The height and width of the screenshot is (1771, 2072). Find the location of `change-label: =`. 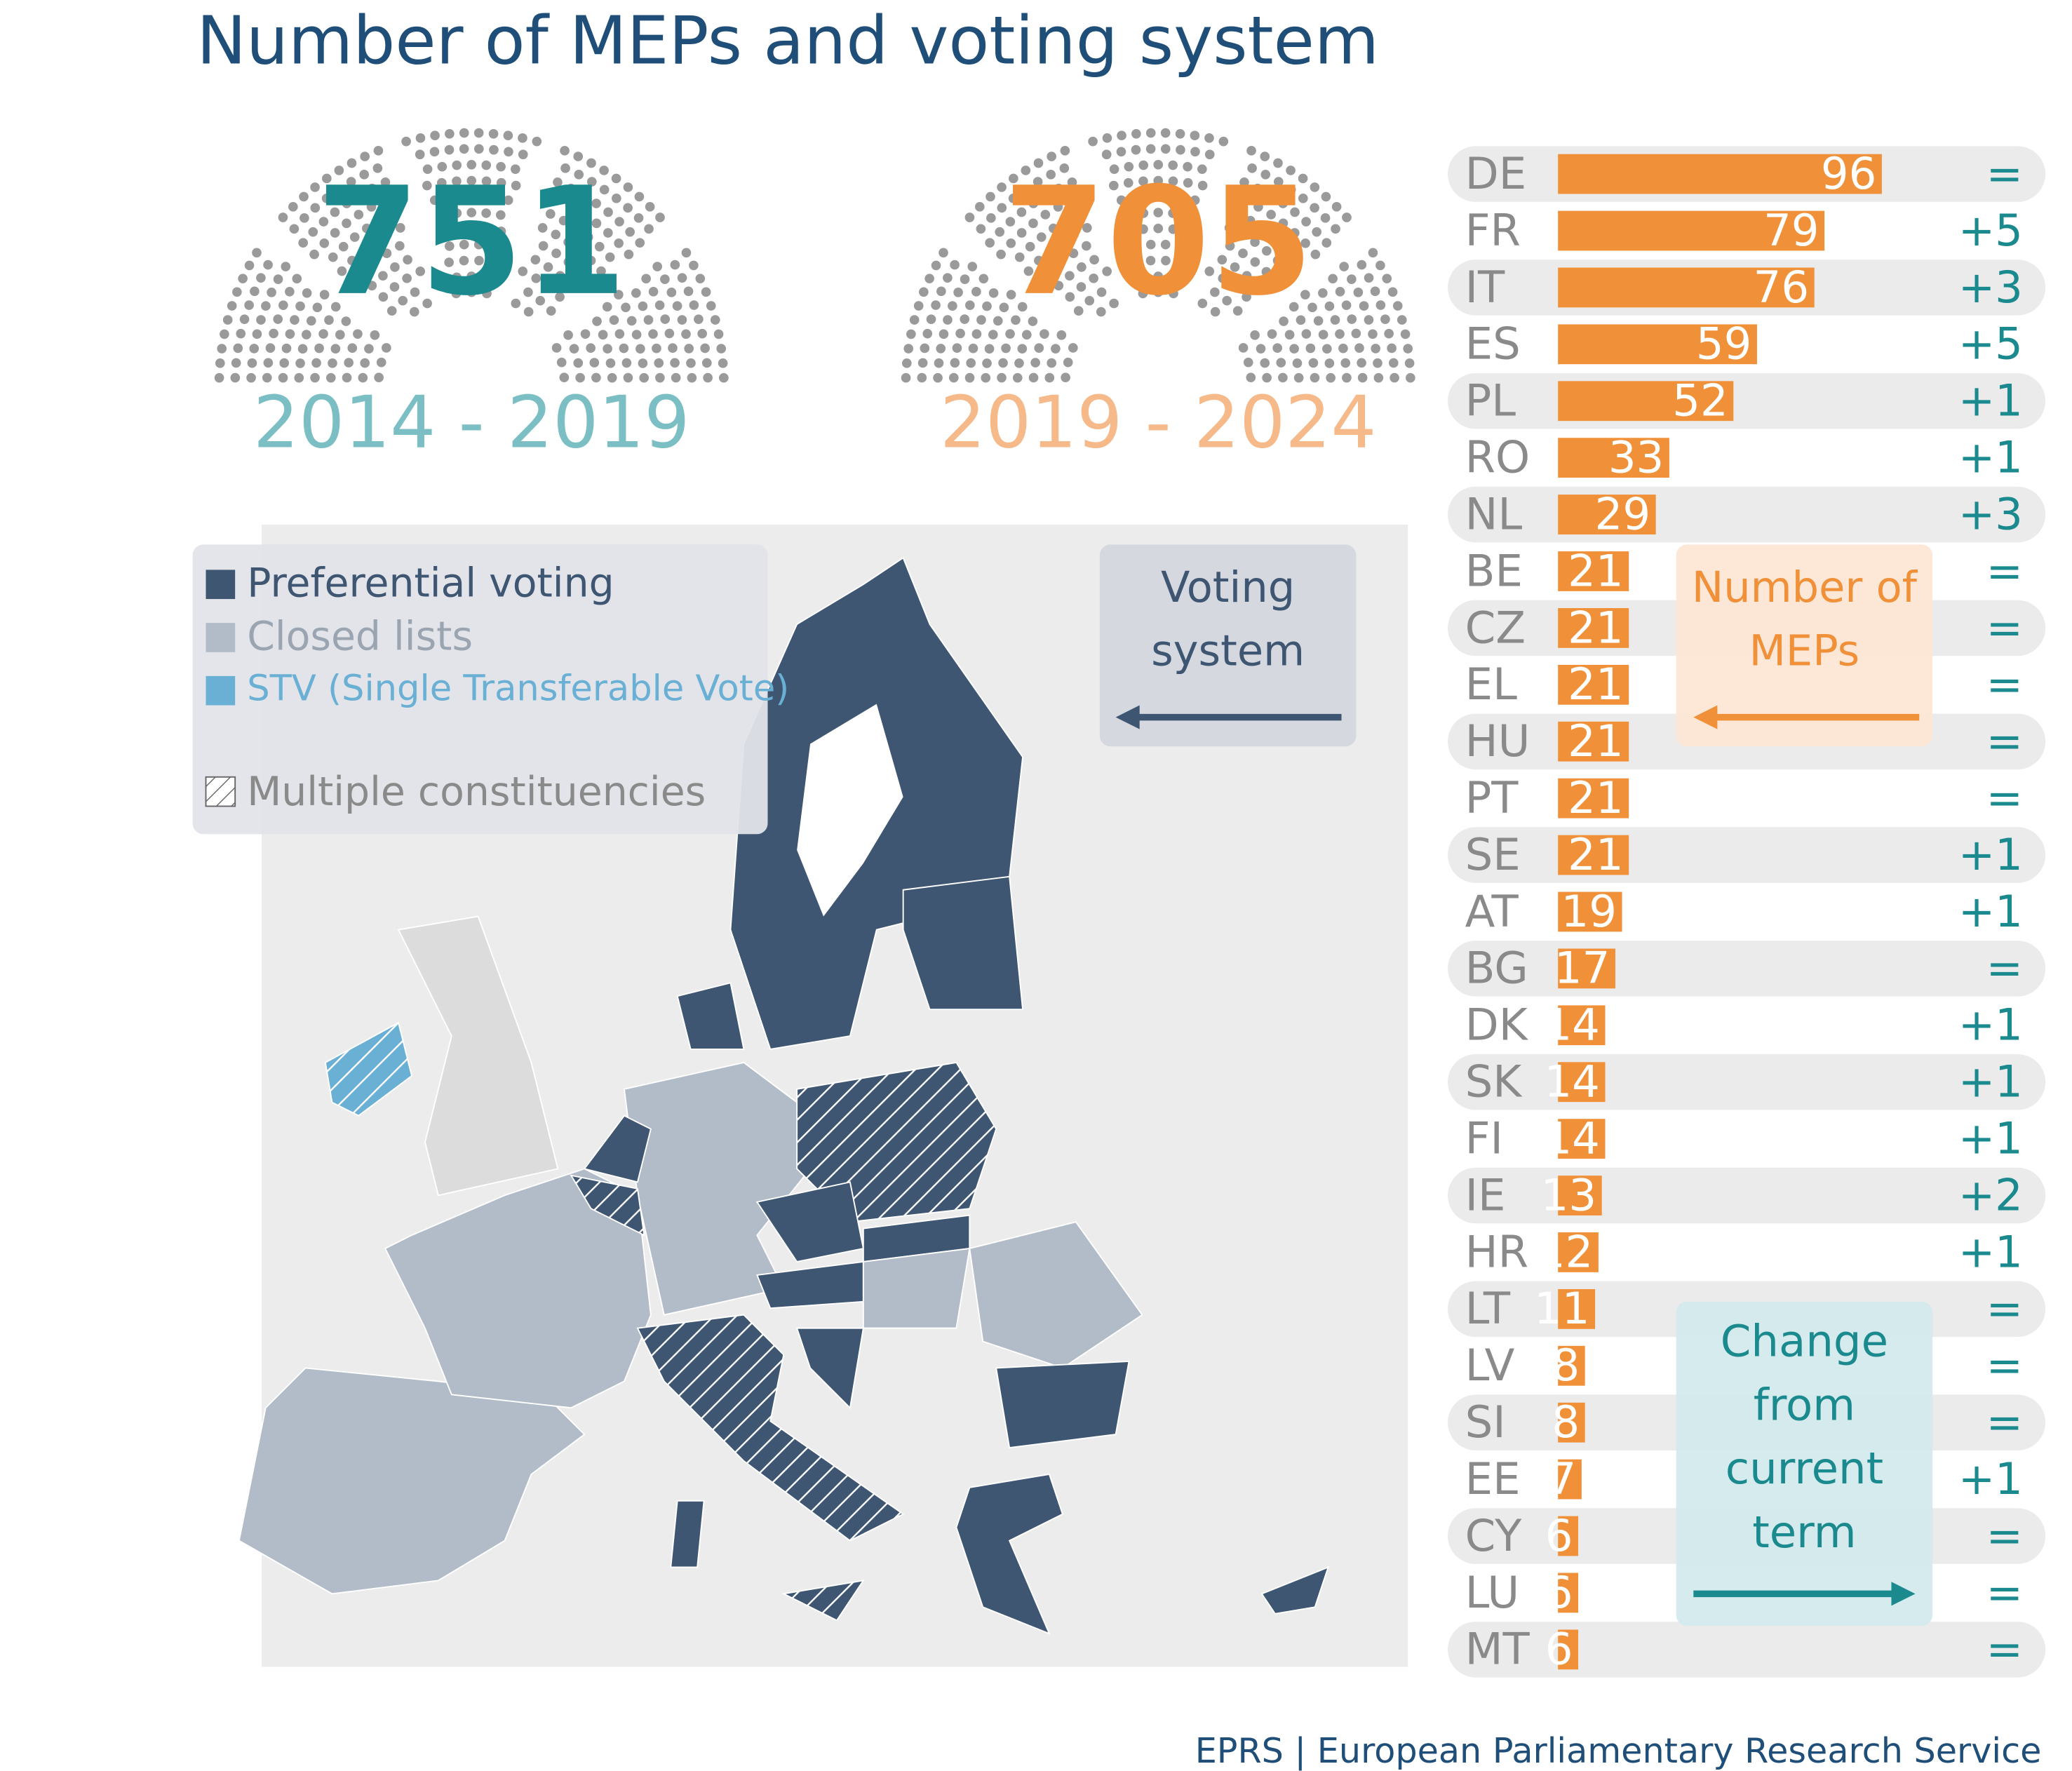

change-label: = is located at coordinates (2004, 1649).